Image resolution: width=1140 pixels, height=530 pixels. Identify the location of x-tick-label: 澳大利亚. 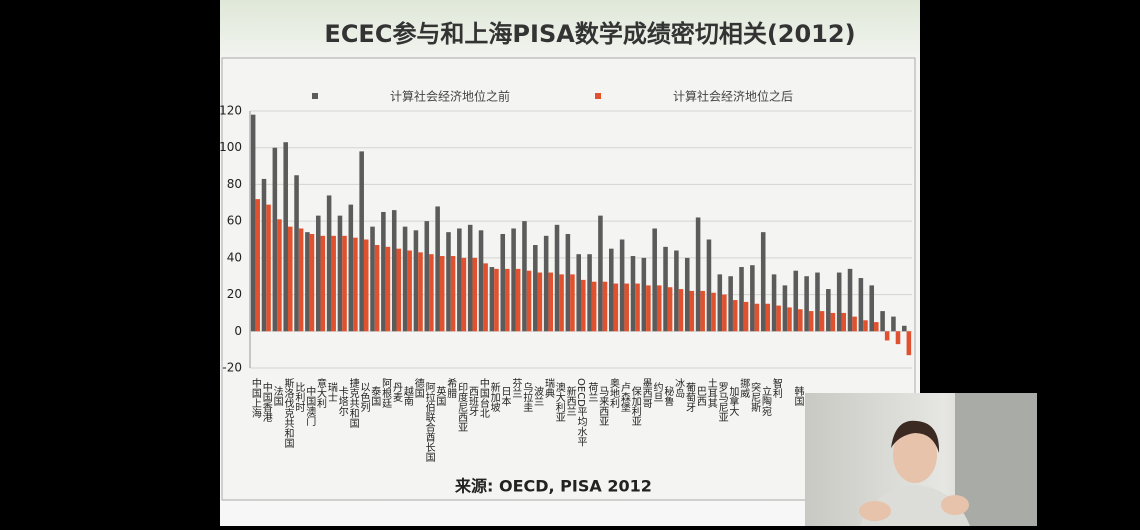
(559, 401).